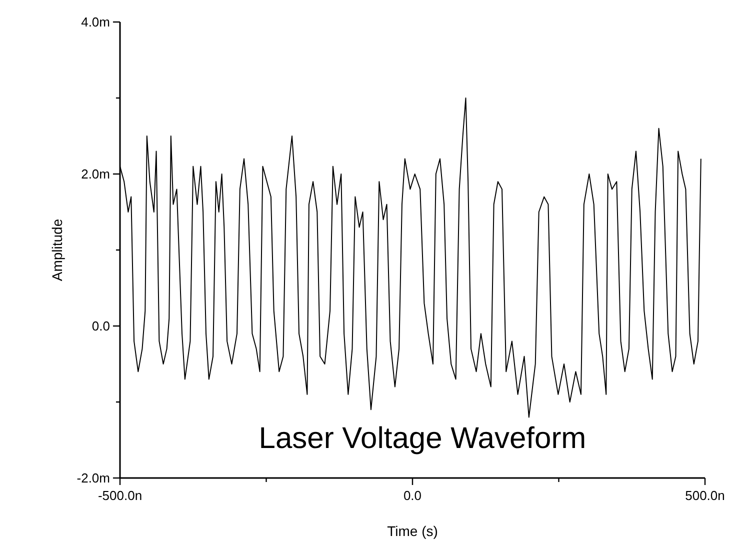  I want to click on x-axis-title: Time (s), so click(412, 531).